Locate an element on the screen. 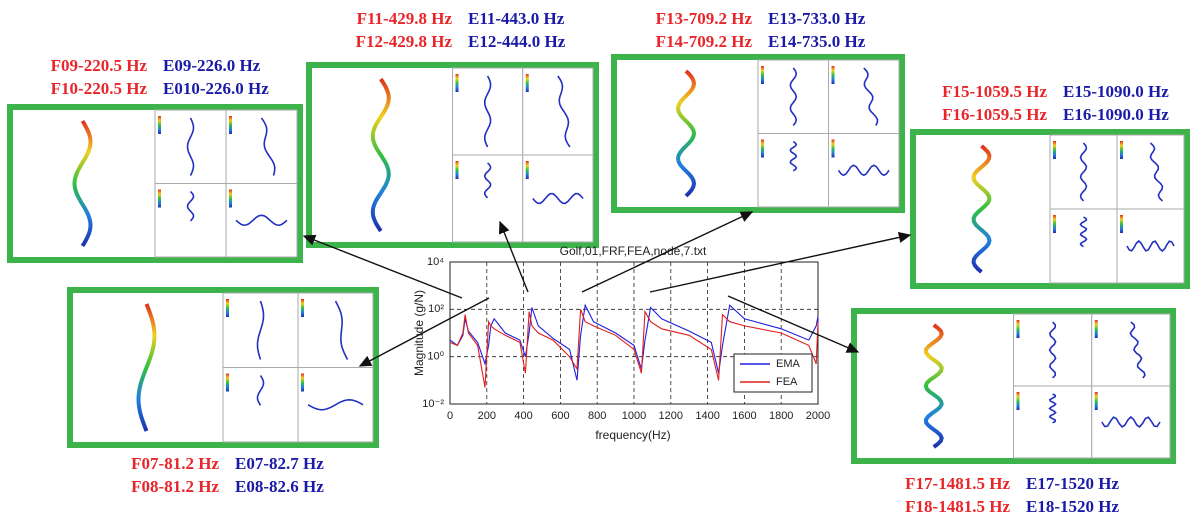 The image size is (1193, 516). fea-frequency: F15-1059.5 Hz is located at coordinates (994, 91).